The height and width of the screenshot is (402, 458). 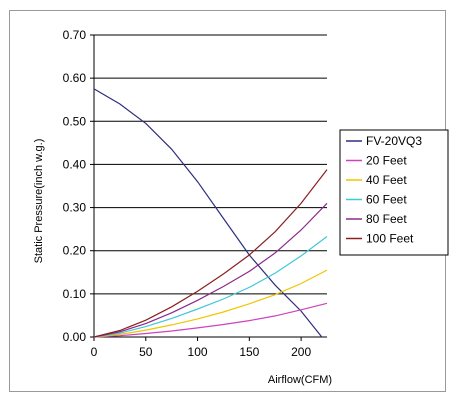 I want to click on x-tick-label: 200, so click(x=301, y=352).